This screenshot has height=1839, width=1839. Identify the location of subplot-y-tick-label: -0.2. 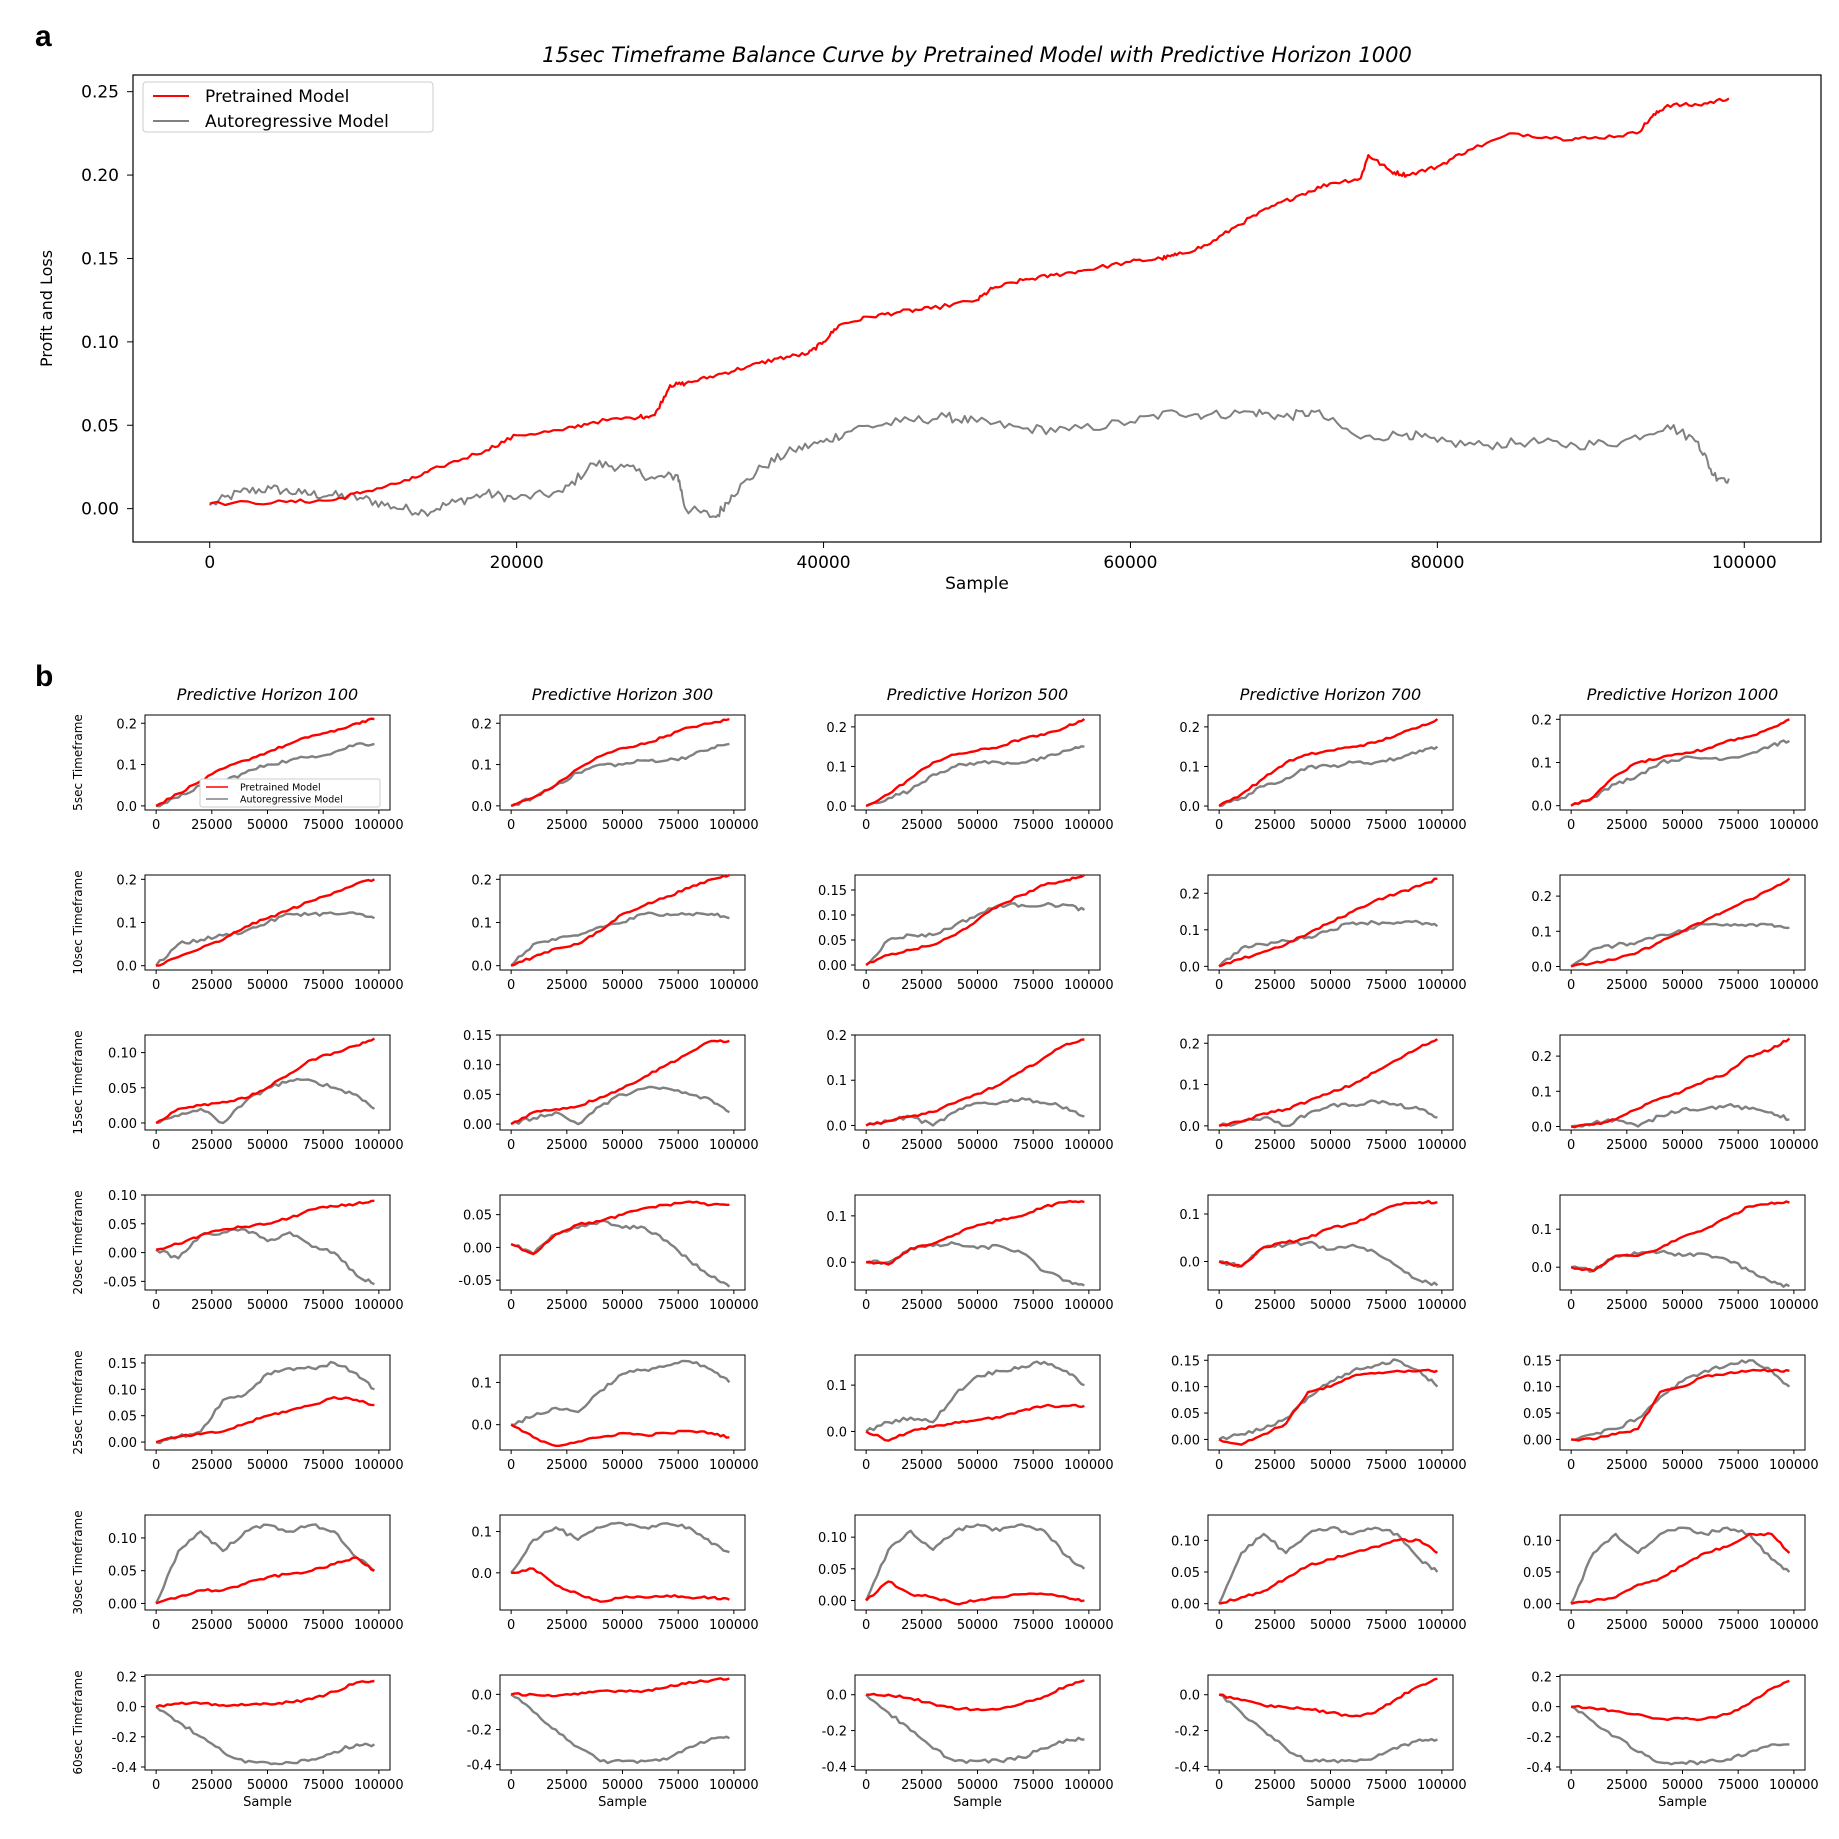
(479, 1731).